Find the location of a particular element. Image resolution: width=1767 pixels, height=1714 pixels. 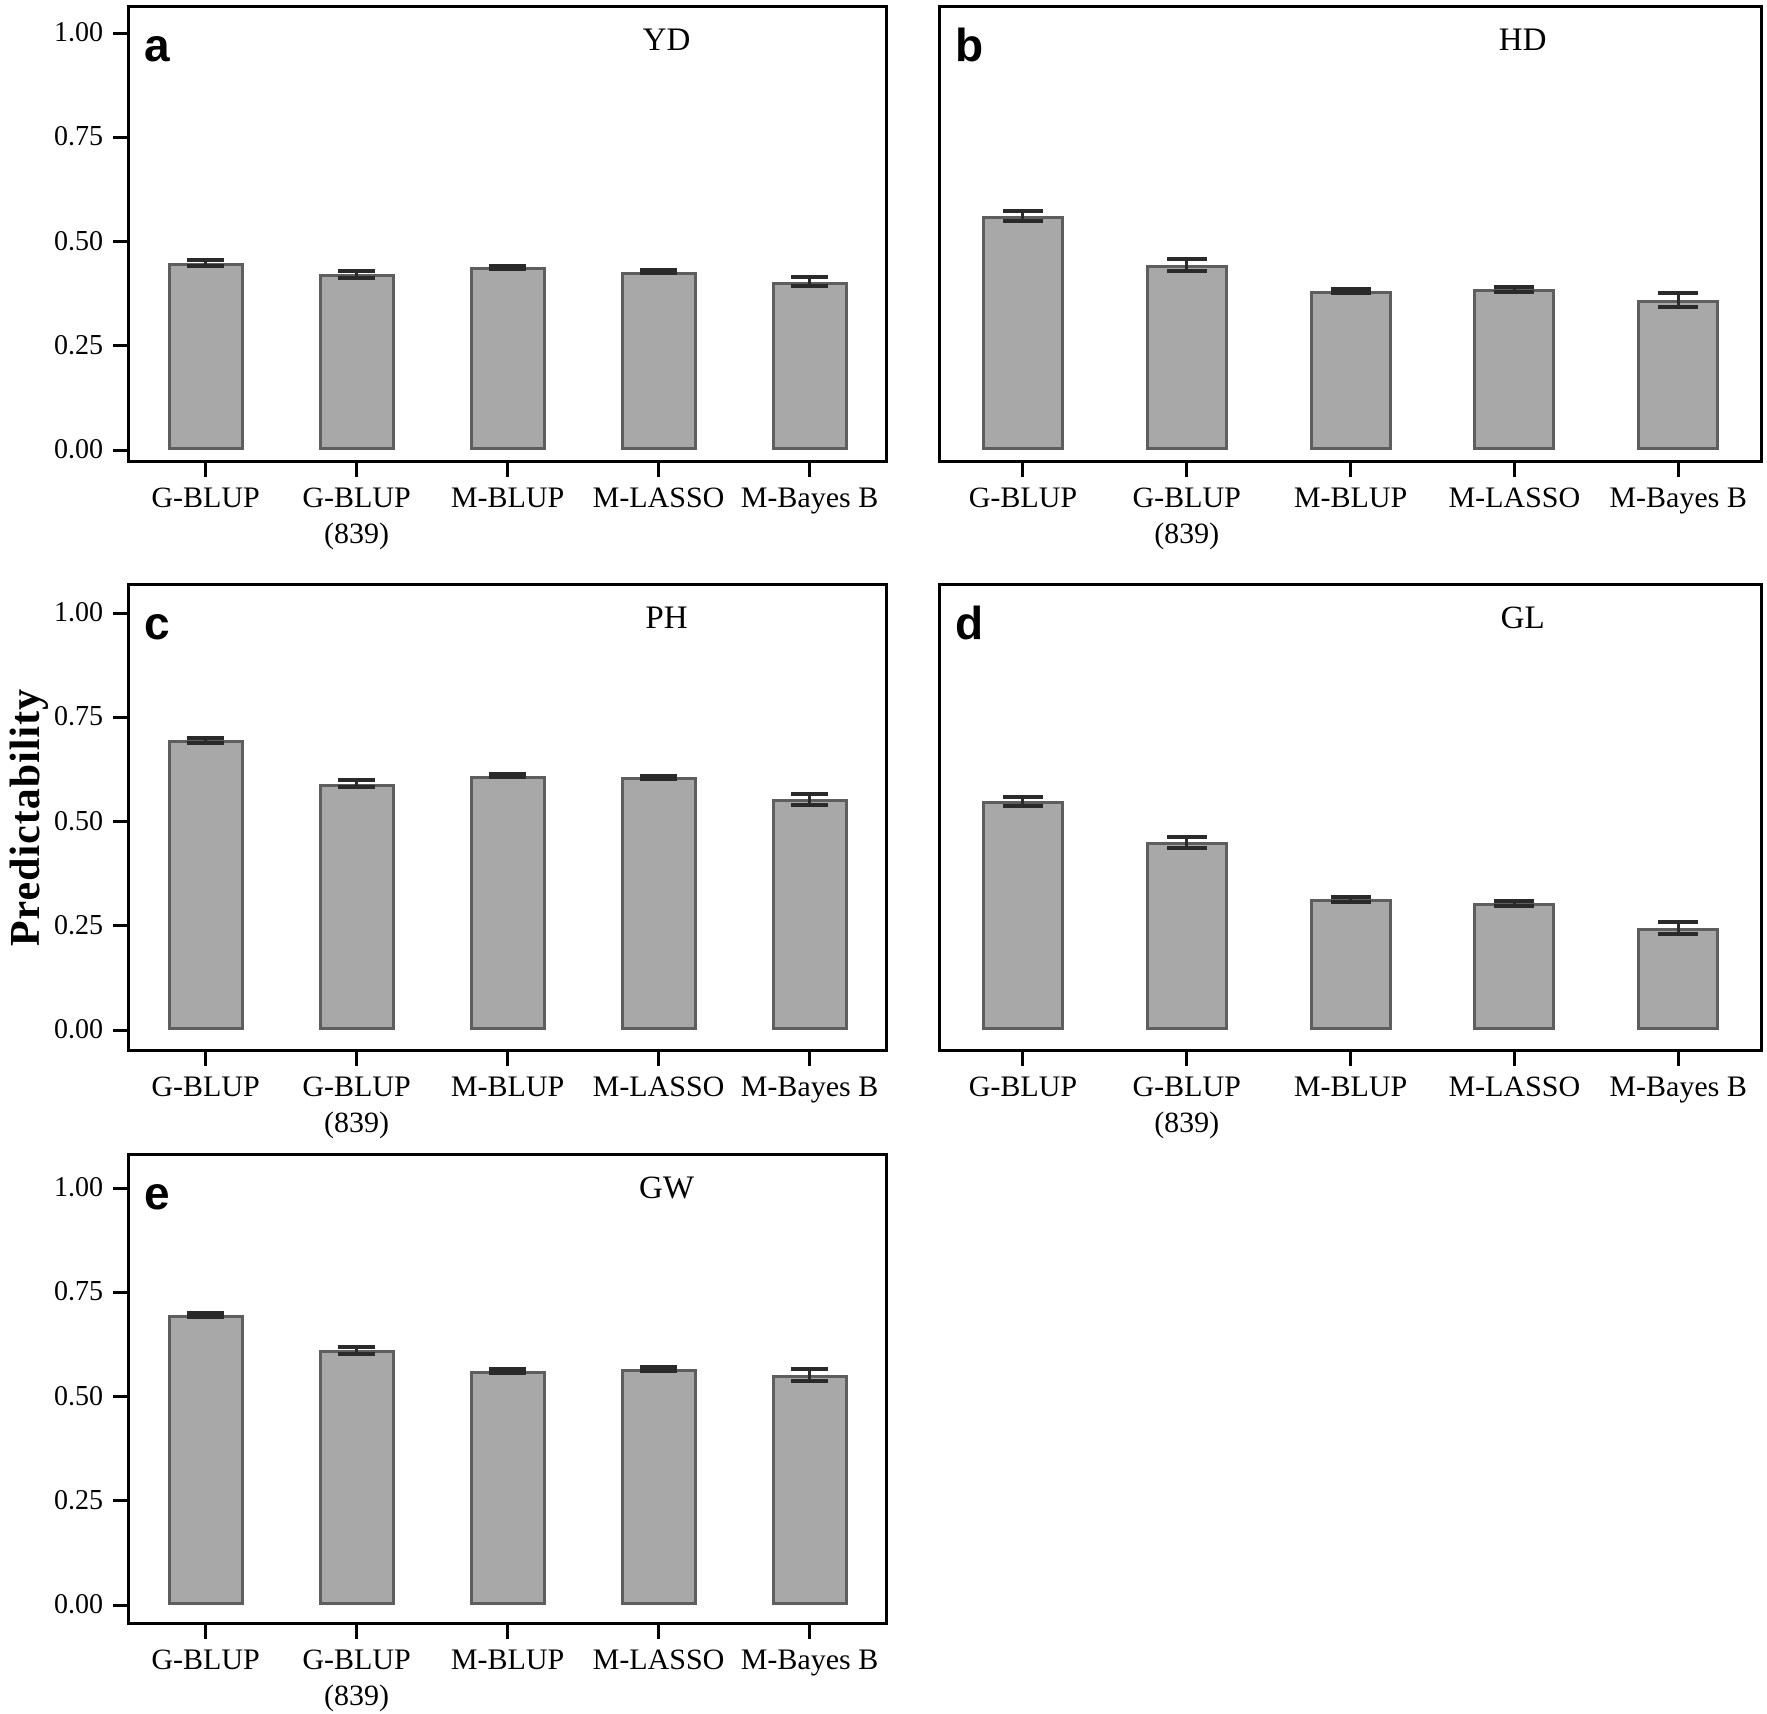

trait-title-HD: HD is located at coordinates (1522, 40).